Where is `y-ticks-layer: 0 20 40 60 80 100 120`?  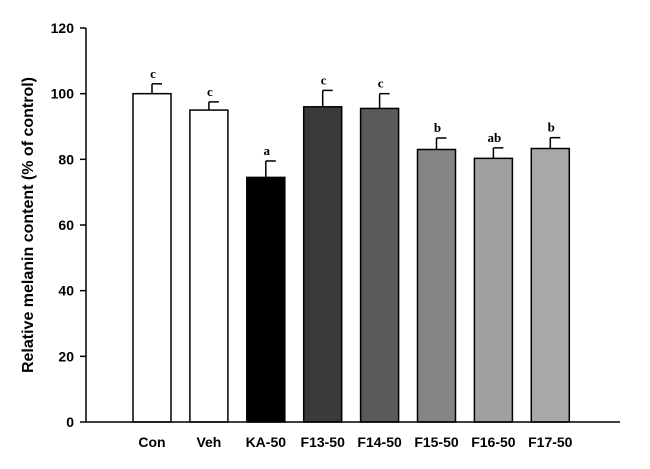 y-ticks-layer: 0 20 40 60 80 100 120 is located at coordinates (68, 225).